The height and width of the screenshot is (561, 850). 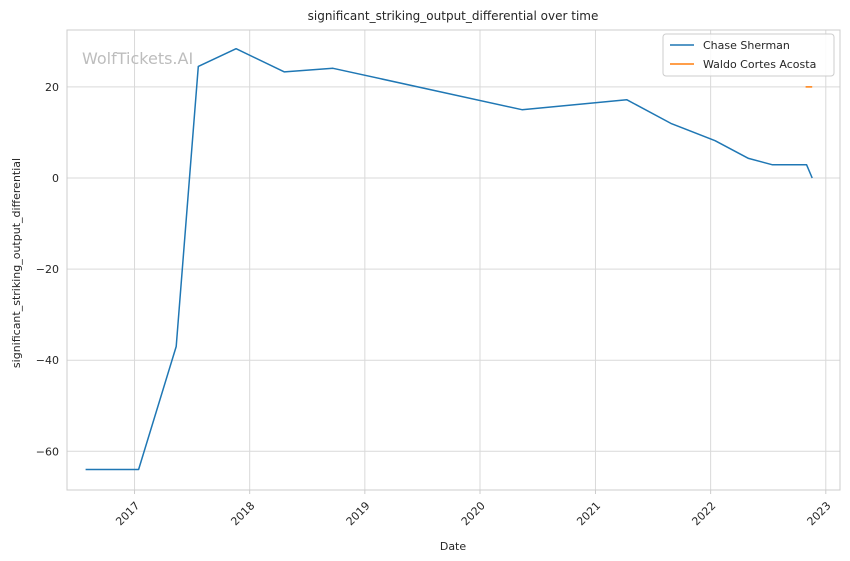 I want to click on x-axis-label: Date, so click(x=453, y=546).